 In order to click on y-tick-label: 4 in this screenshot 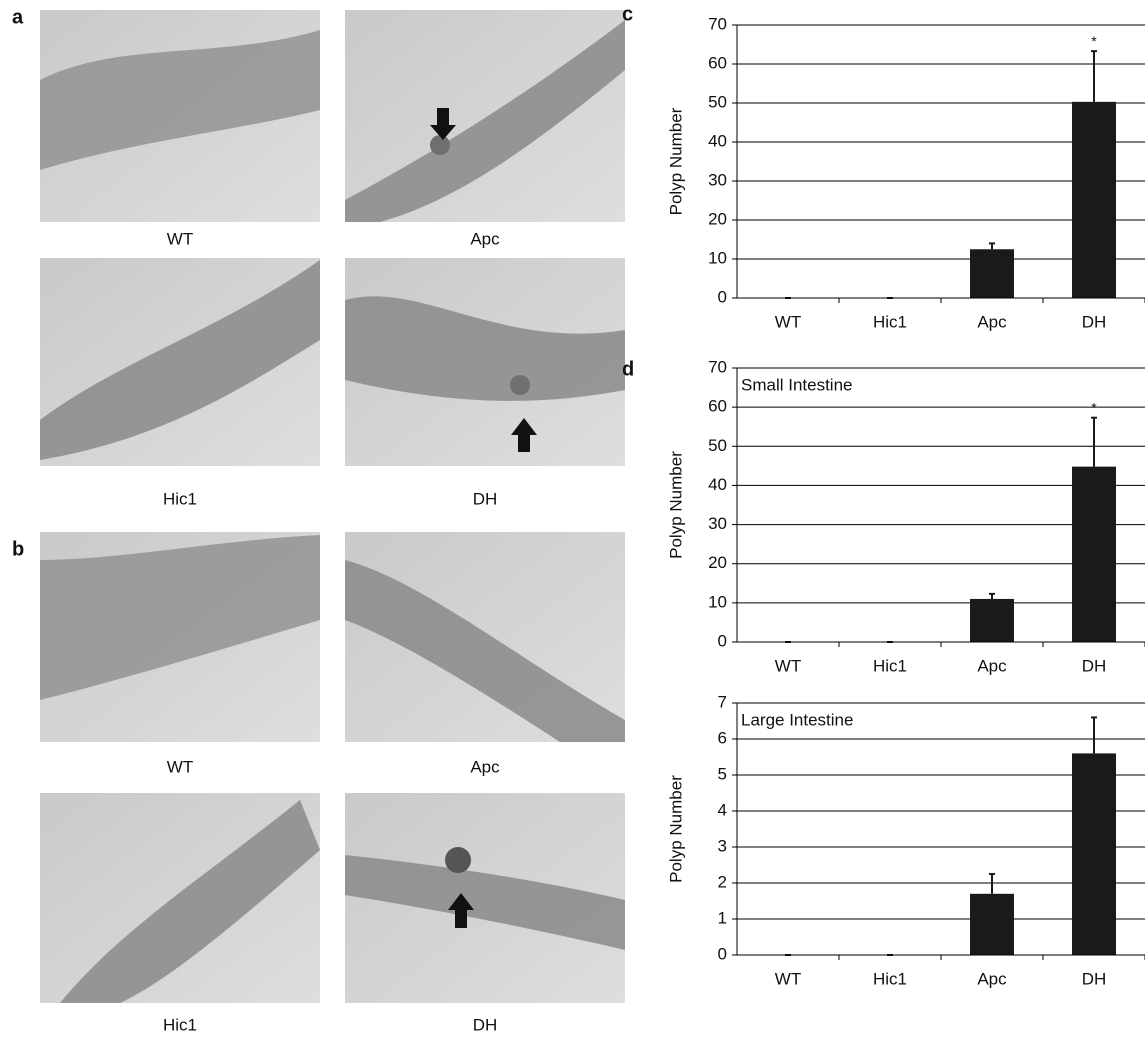, I will do `click(722, 809)`.